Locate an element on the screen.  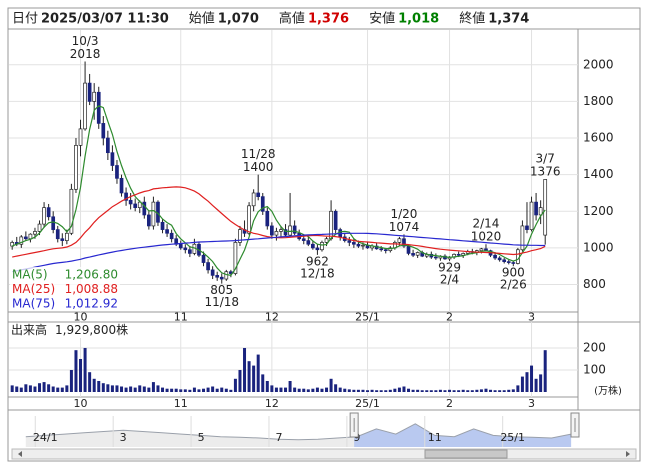
x-tick-label: 2 is located at coordinates (449, 317).